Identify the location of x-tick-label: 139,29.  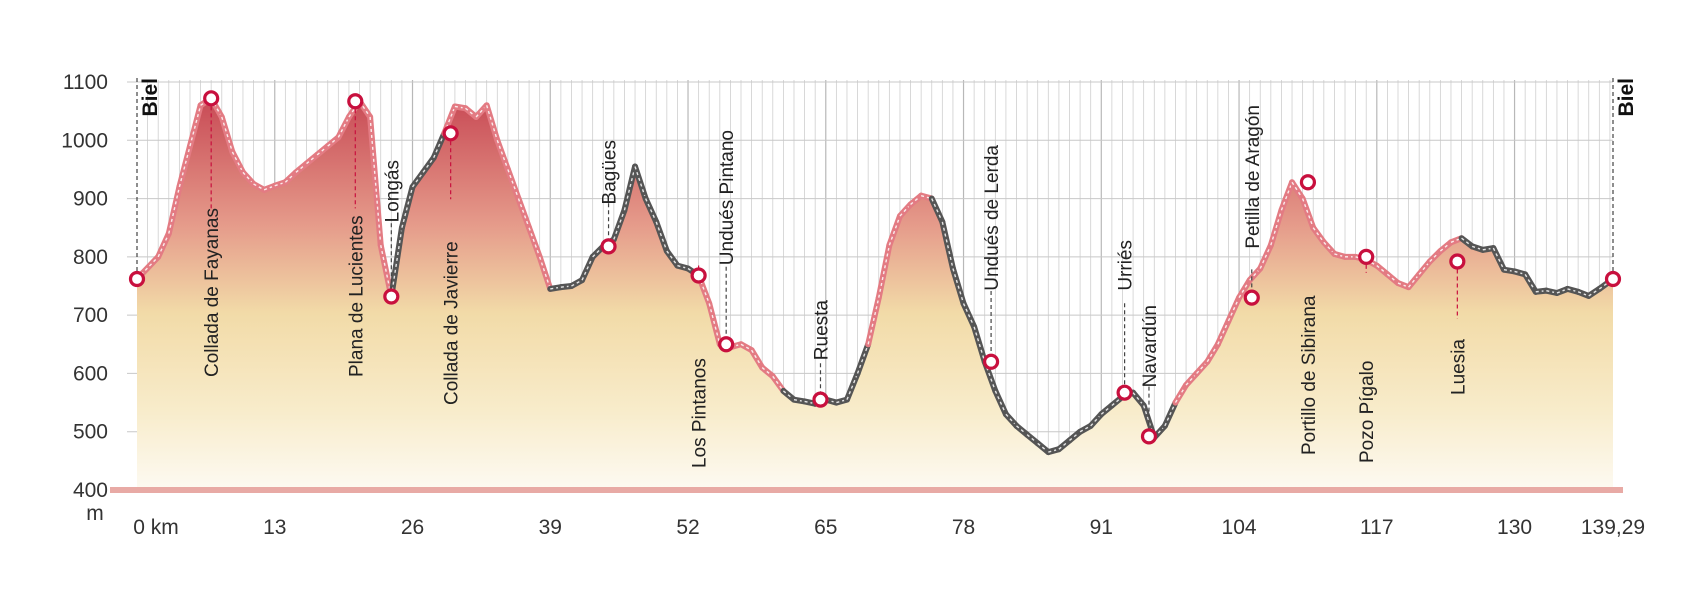
(1613, 527).